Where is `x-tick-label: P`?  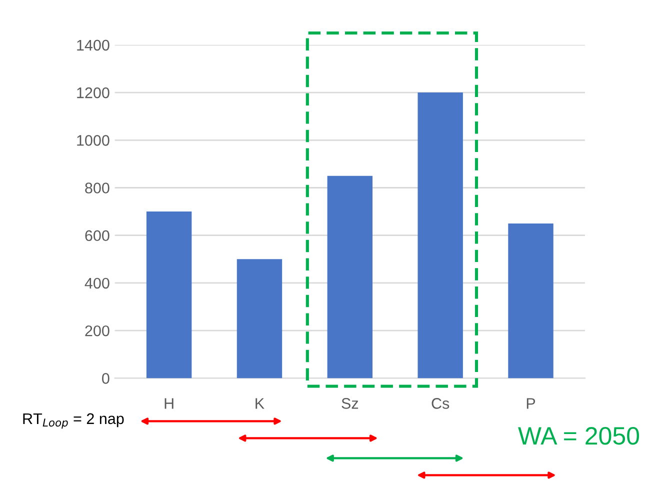 x-tick-label: P is located at coordinates (531, 403).